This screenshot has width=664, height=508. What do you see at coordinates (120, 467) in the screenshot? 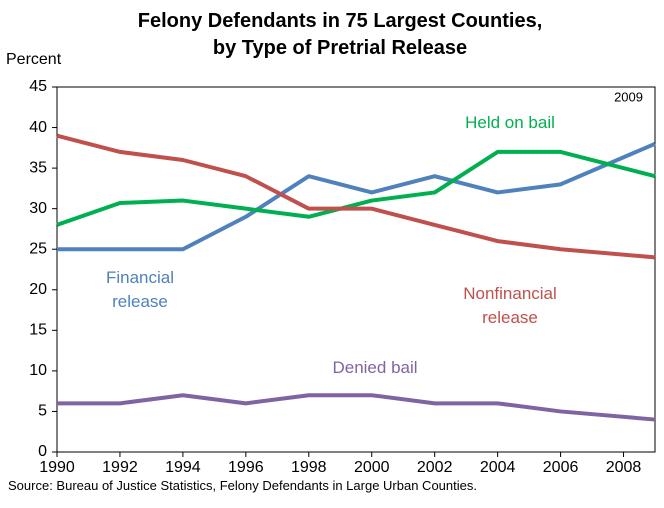
I see `x-tick-label: 1992` at bounding box center [120, 467].